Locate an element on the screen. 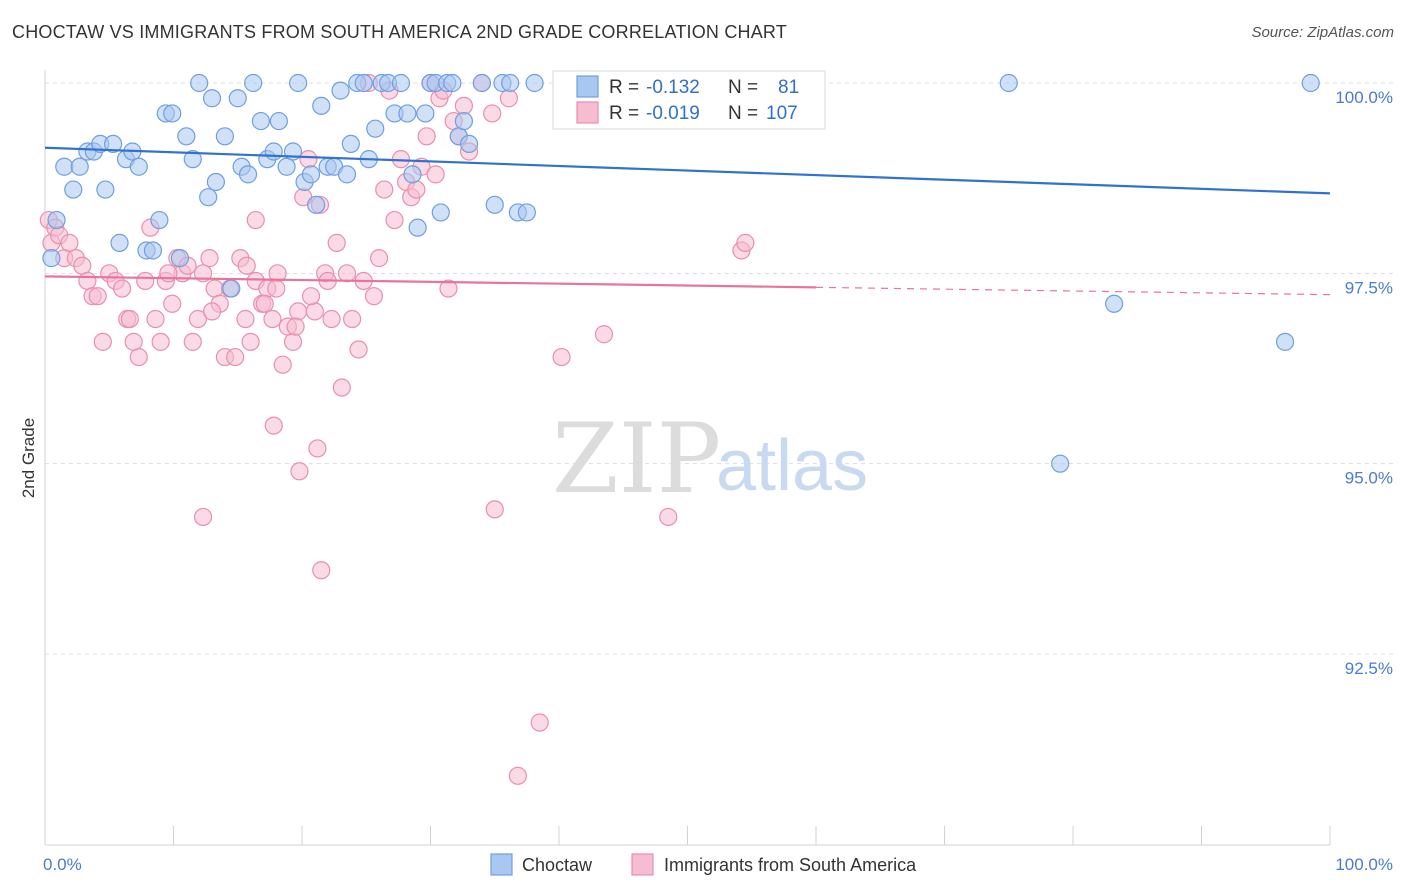 Image resolution: width=1406 pixels, height=892 pixels. bottom-legend-choctaw: Choctaw is located at coordinates (557, 865).